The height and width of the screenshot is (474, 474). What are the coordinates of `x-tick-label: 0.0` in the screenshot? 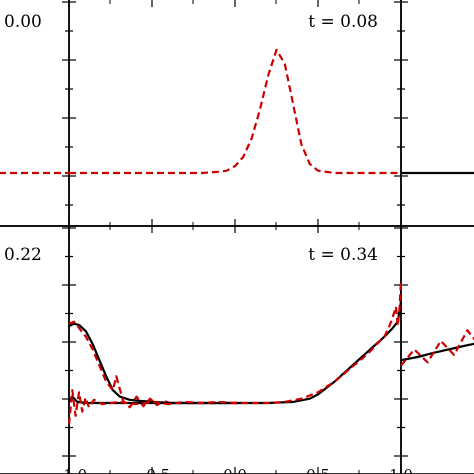 It's located at (235, 470).